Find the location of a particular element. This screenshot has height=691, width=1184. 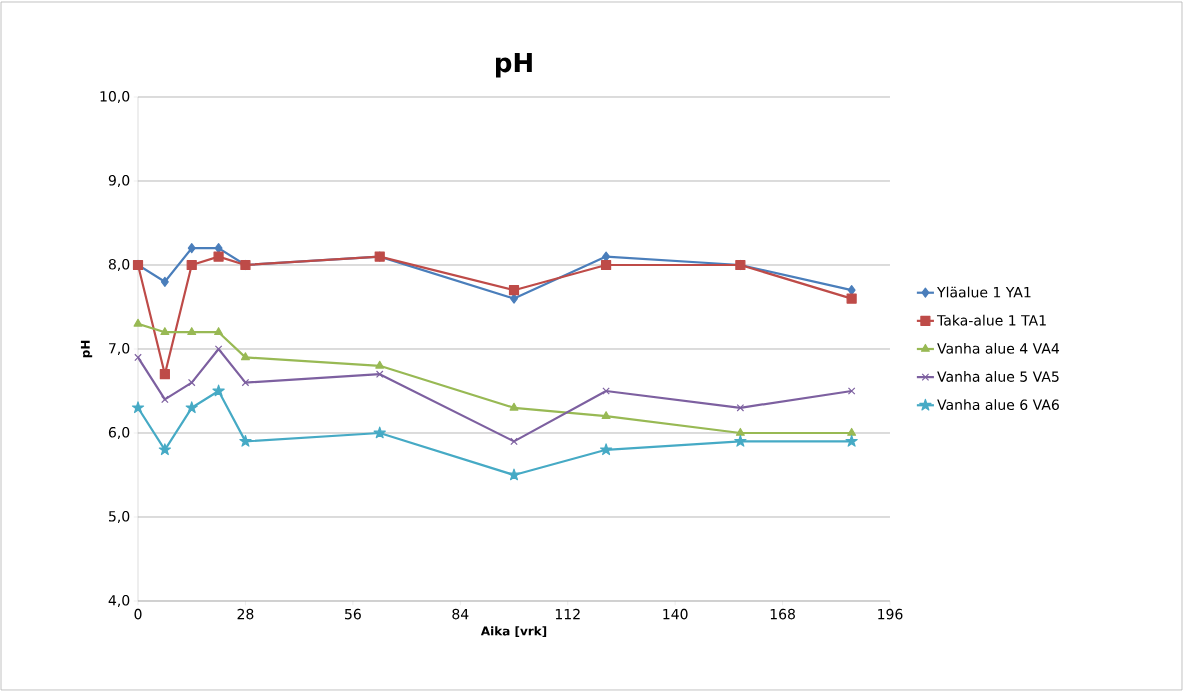

x-tick-label: 0 is located at coordinates (138, 614).